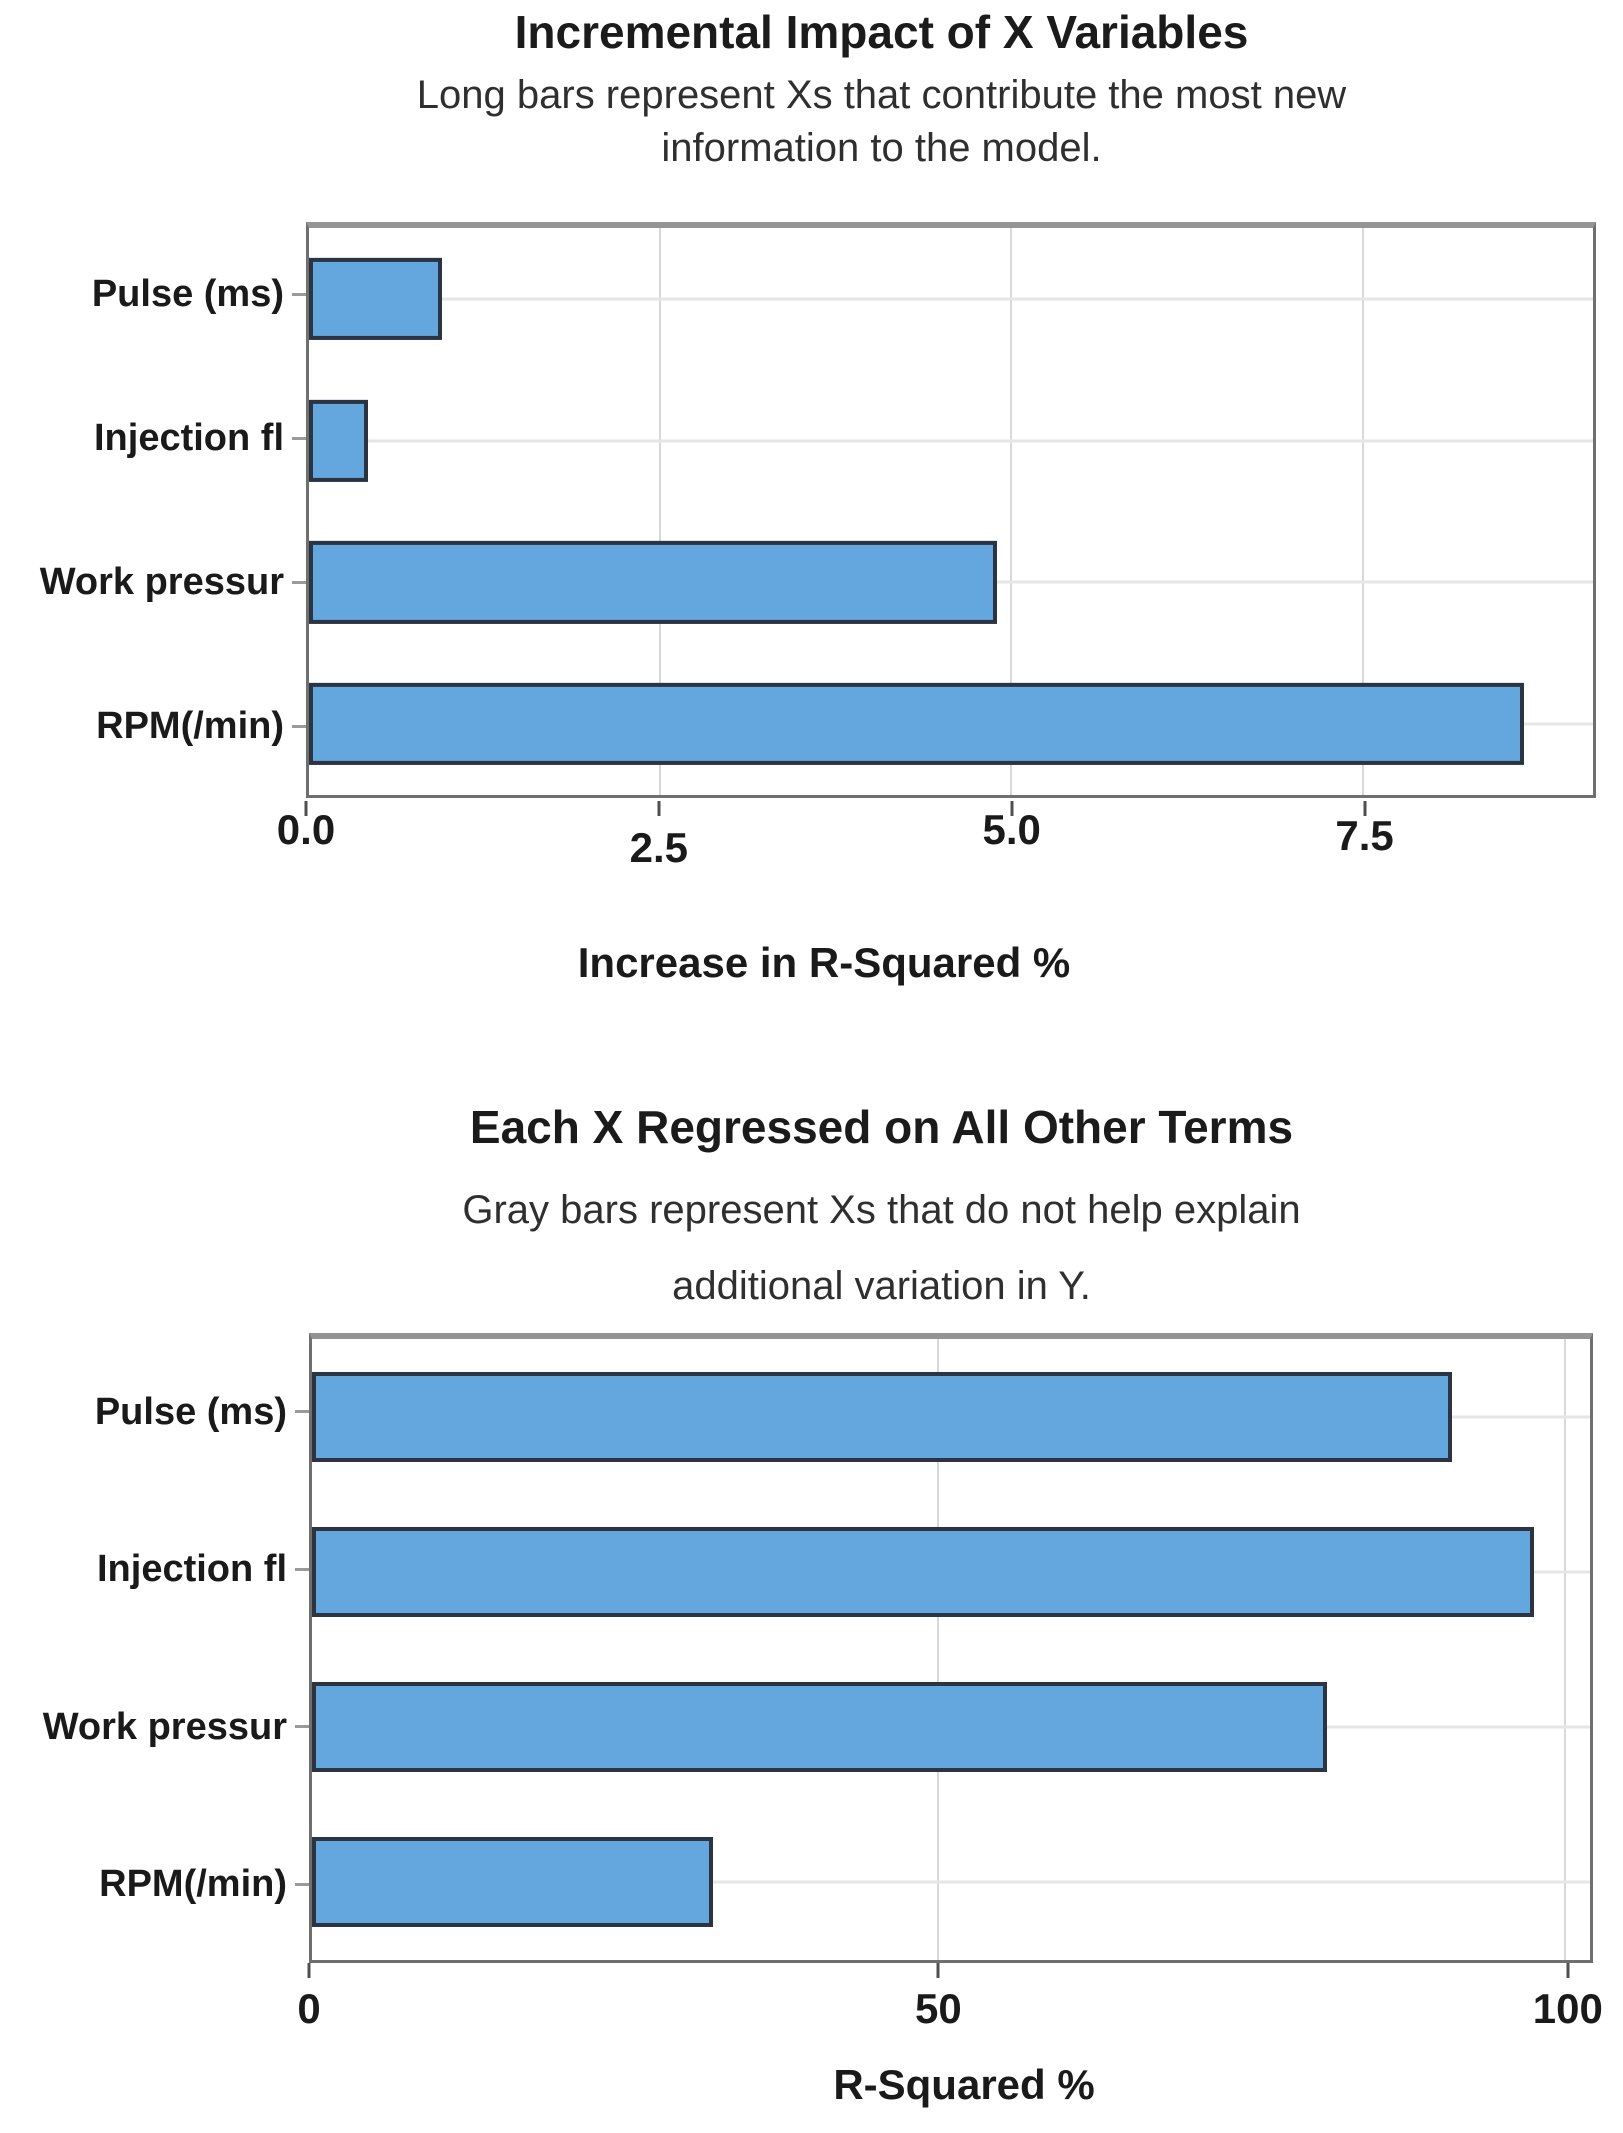 Image resolution: width=1623 pixels, height=2133 pixels. What do you see at coordinates (306, 829) in the screenshot?
I see `x-tick-label: 0.0` at bounding box center [306, 829].